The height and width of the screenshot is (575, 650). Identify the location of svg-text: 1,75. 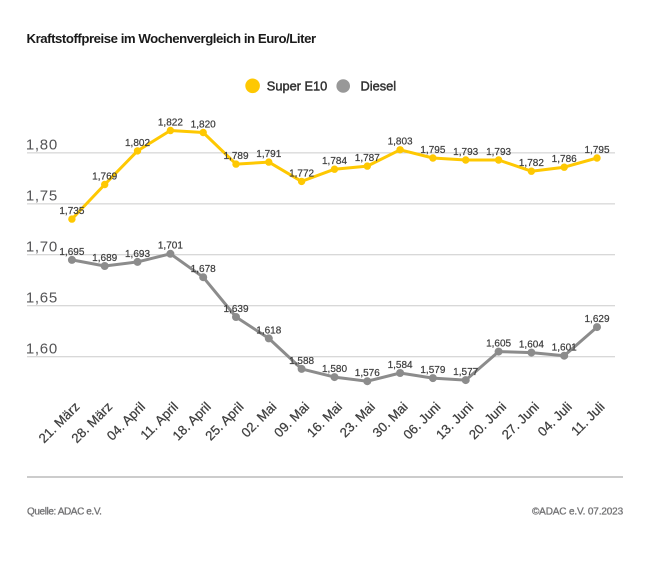
(42, 196).